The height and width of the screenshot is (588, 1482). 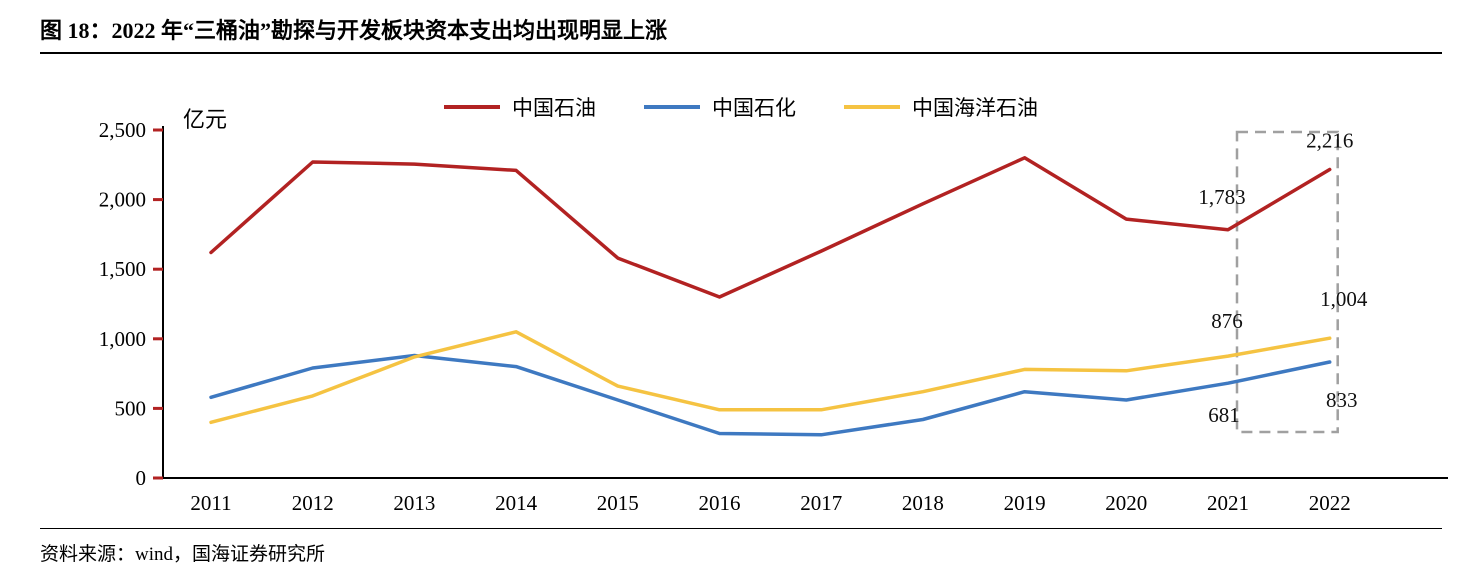 I want to click on figure-label: 图 18：, so click(x=76, y=30).